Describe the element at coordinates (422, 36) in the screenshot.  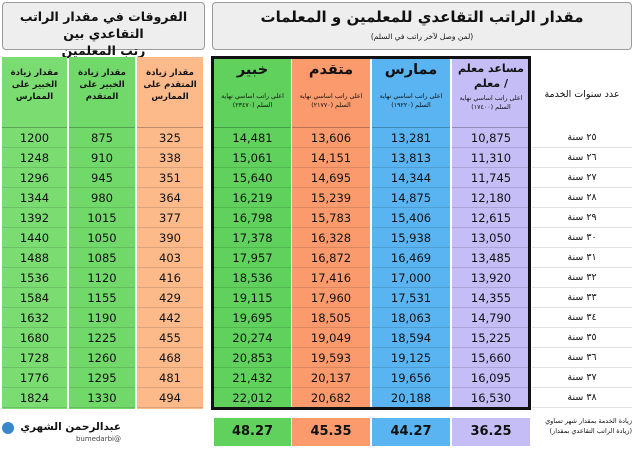
I see `main-subtitle: (لمن وصل لآخر راتب في السلم)` at that location.